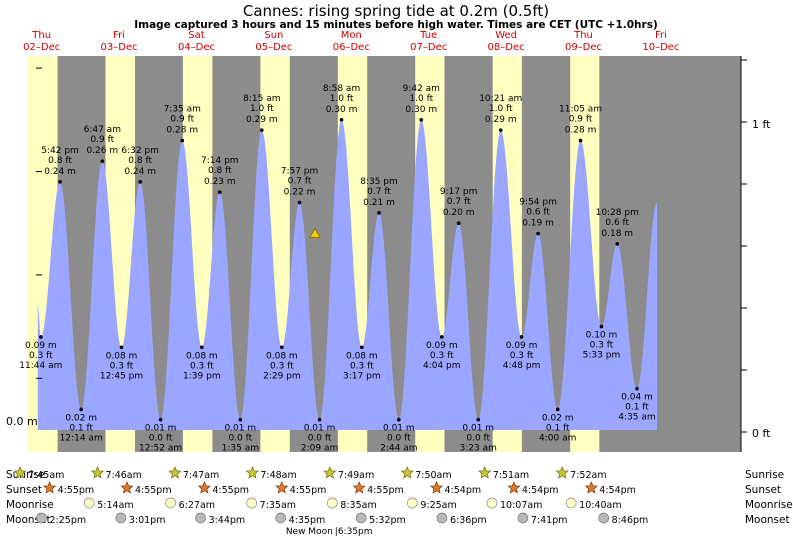 The width and height of the screenshot is (793, 538). Describe the element at coordinates (428, 35) in the screenshot. I see `day-name-label: Tue` at that location.